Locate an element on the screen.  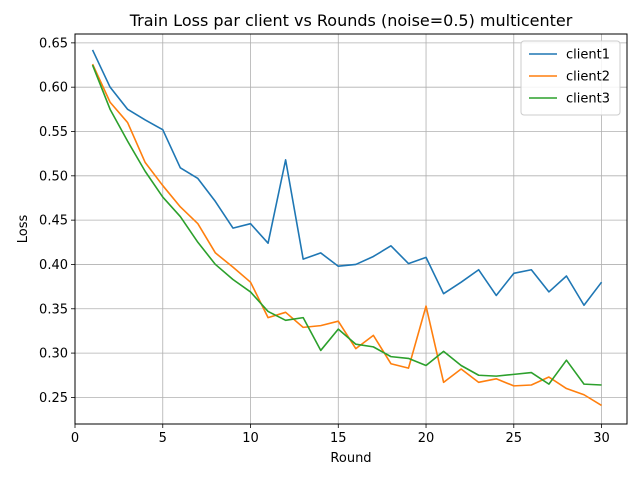
y-axis-ticks: 0.25 0.30 0.35 0.40 0.45 0.50 0.55 0.60 0.65 is located at coordinates (57, 221).